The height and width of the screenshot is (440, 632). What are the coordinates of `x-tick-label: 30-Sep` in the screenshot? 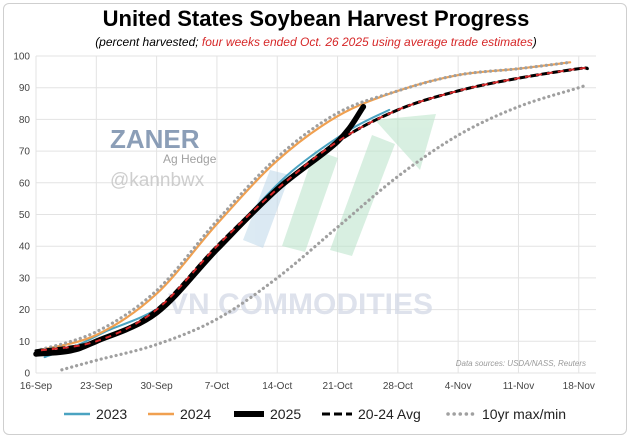 It's located at (156, 386).